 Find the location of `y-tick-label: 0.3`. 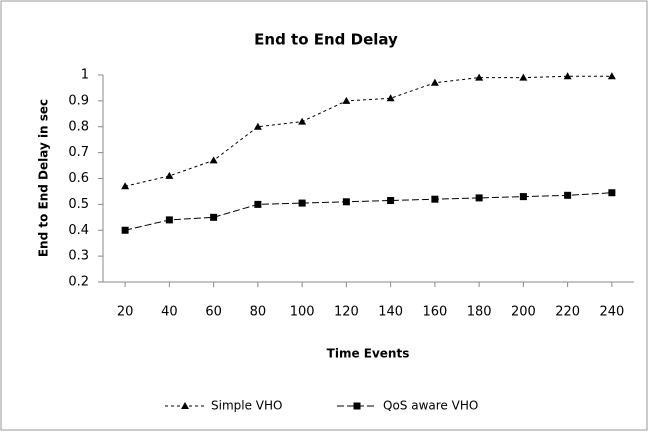

y-tick-label: 0.3 is located at coordinates (78, 256).